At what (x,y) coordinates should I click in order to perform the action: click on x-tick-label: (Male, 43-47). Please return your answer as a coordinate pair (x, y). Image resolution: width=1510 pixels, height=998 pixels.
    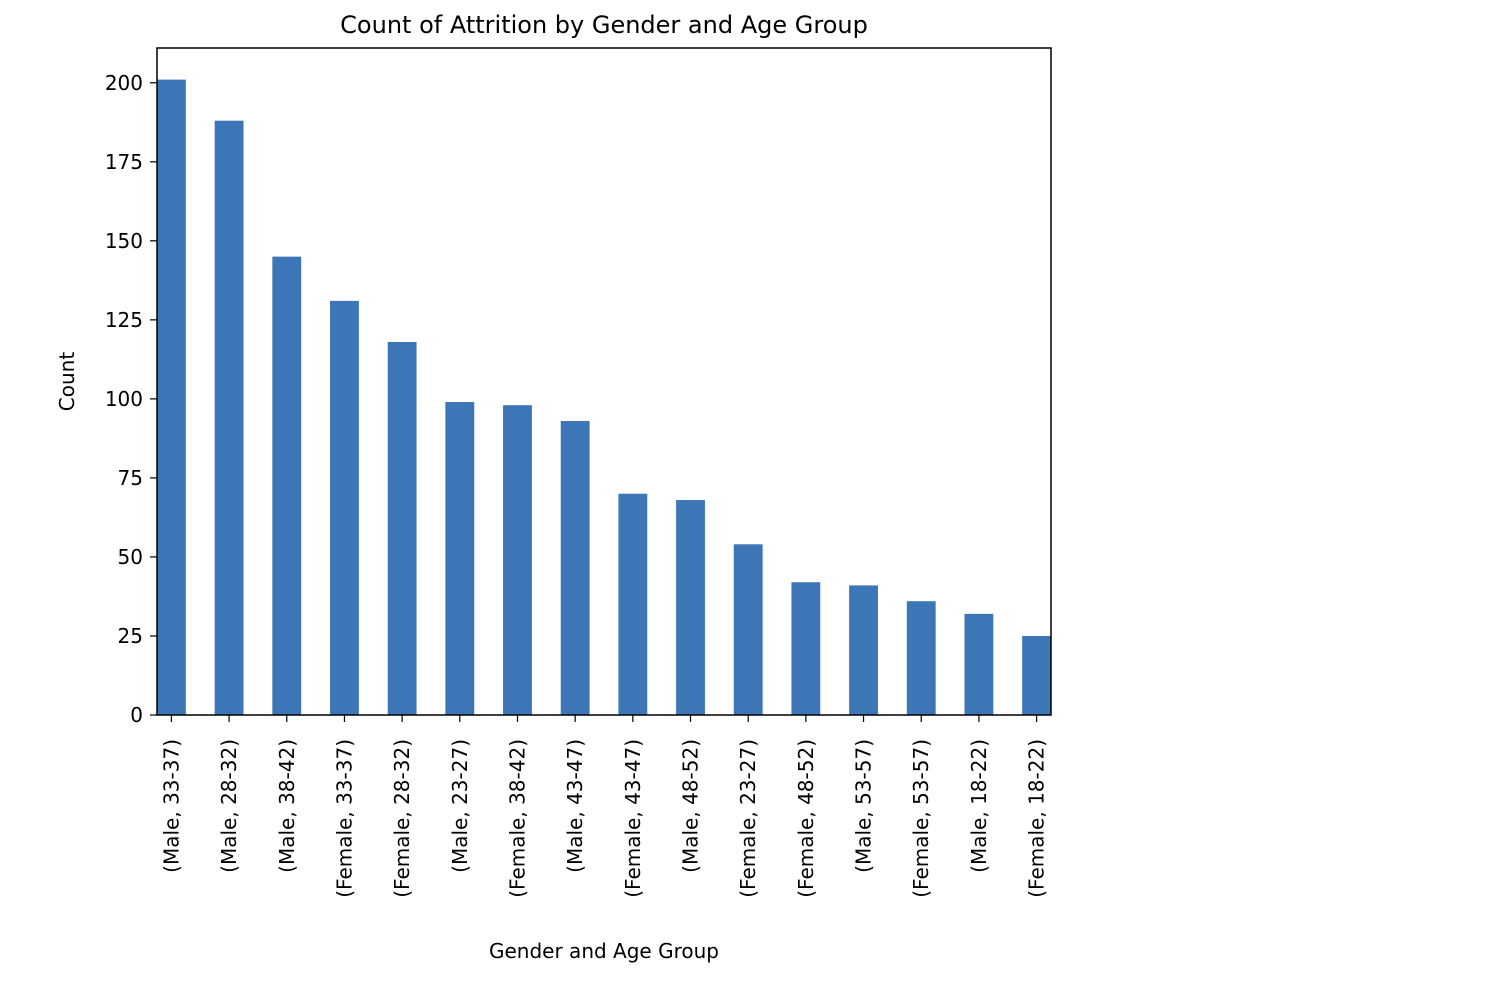
    Looking at the image, I should click on (575, 806).